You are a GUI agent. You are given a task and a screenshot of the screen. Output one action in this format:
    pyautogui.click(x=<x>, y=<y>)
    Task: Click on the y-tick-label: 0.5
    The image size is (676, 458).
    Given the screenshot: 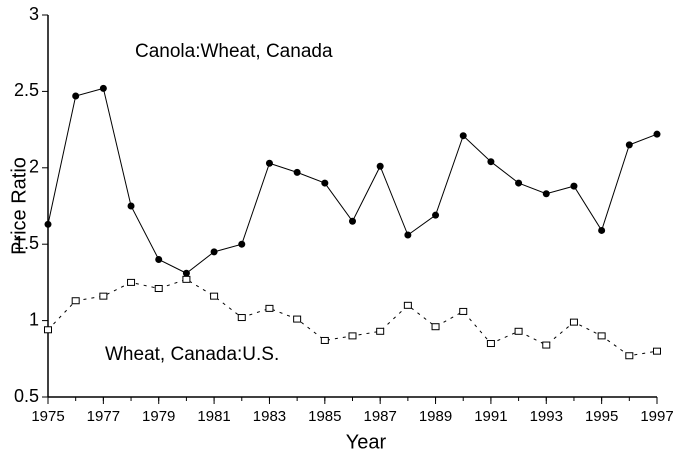 What is the action you would take?
    pyautogui.click(x=26, y=396)
    